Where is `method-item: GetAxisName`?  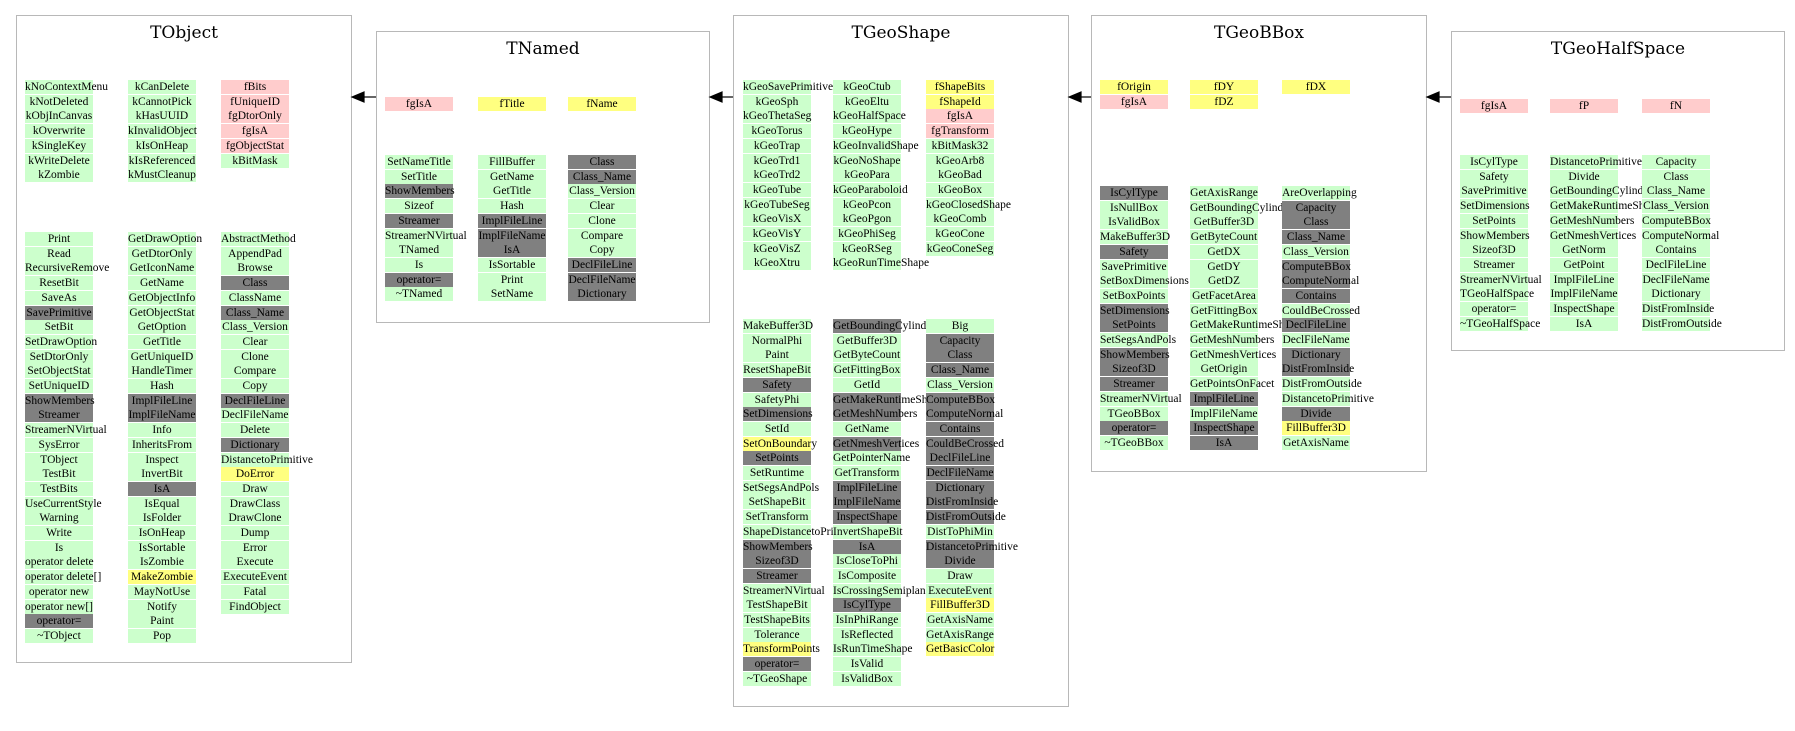
method-item: GetAxisName is located at coordinates (960, 620).